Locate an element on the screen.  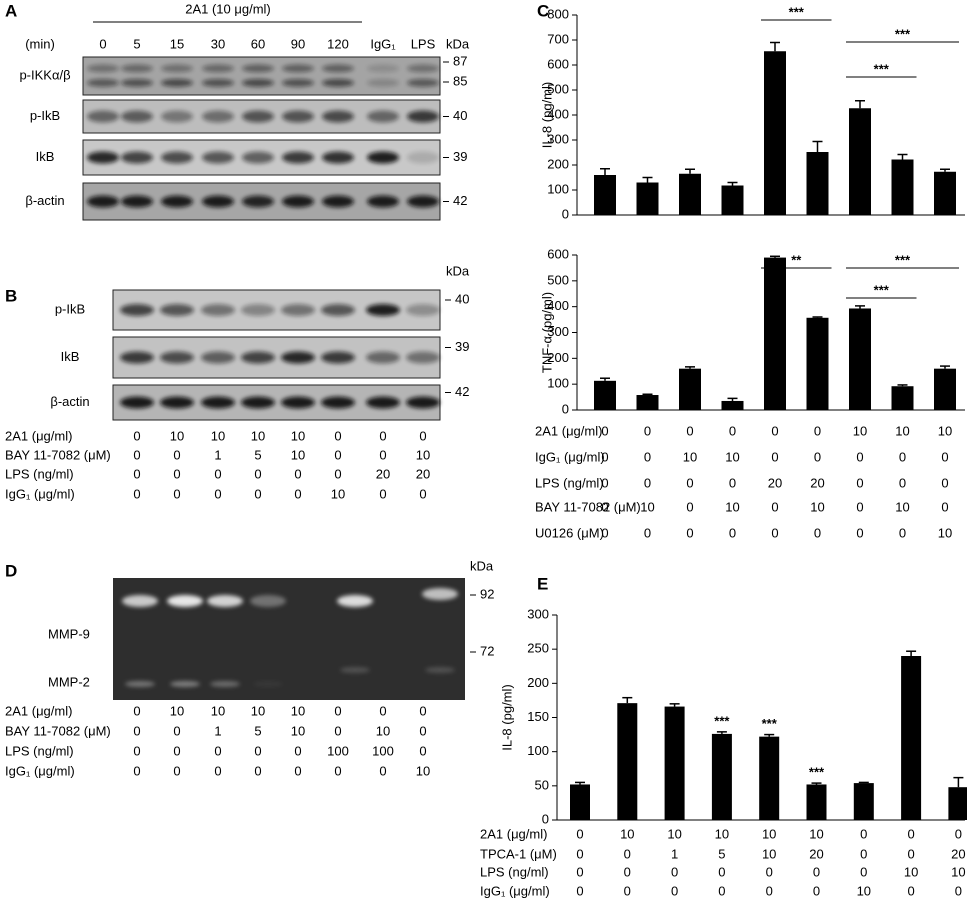
y-tick-label: 400 is located at coordinates (558, 113).